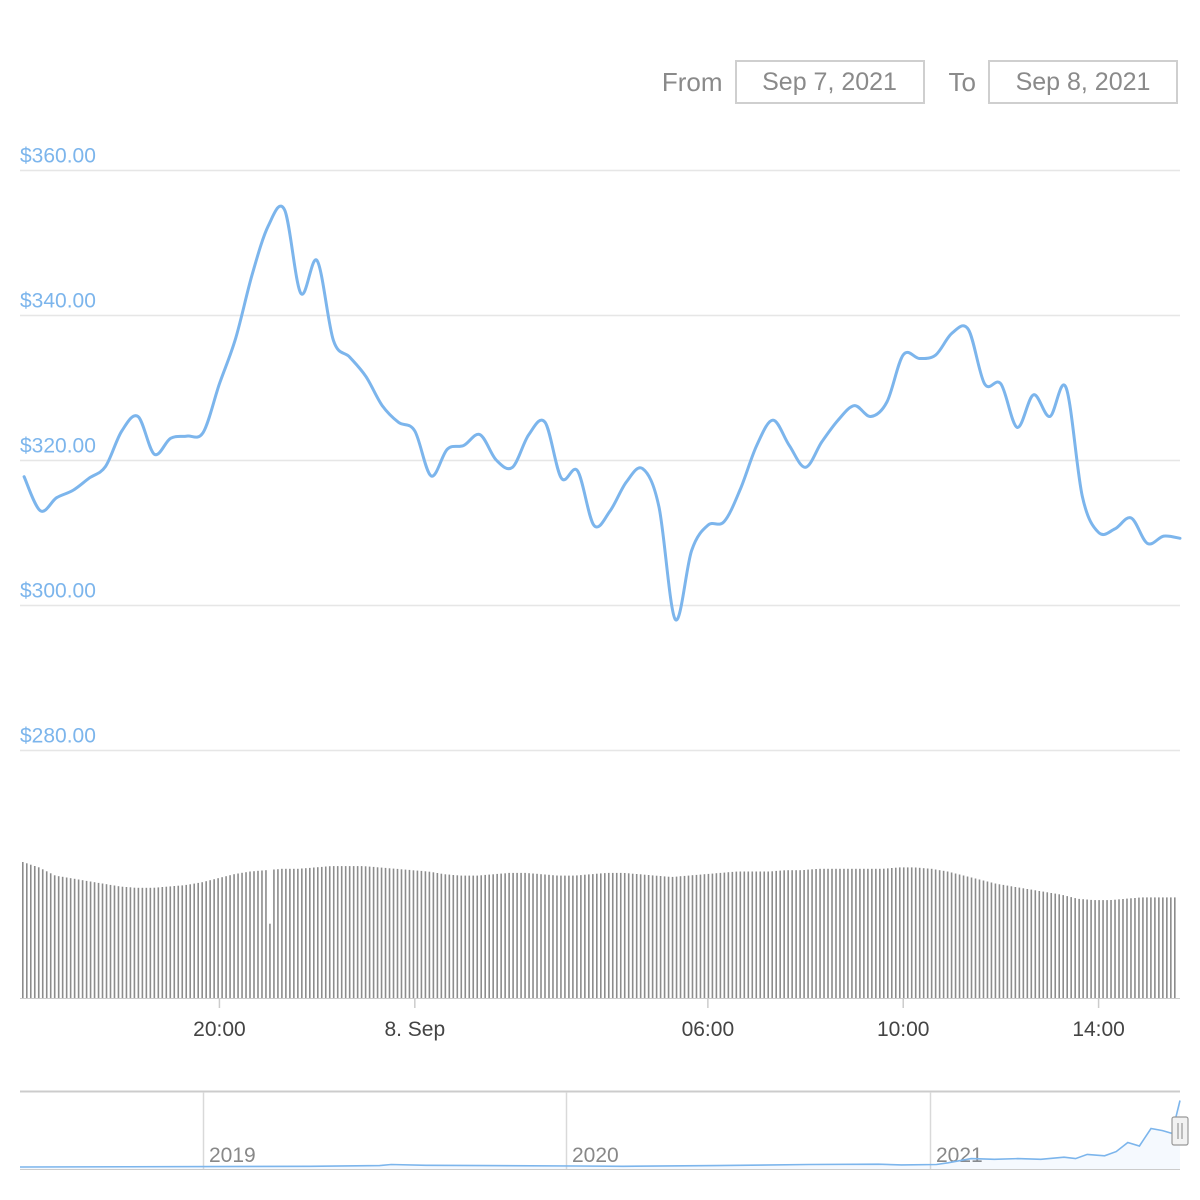 Image resolution: width=1200 pixels, height=1200 pixels. Describe the element at coordinates (829, 82) in the screenshot. I see `from-date-input` at that location.